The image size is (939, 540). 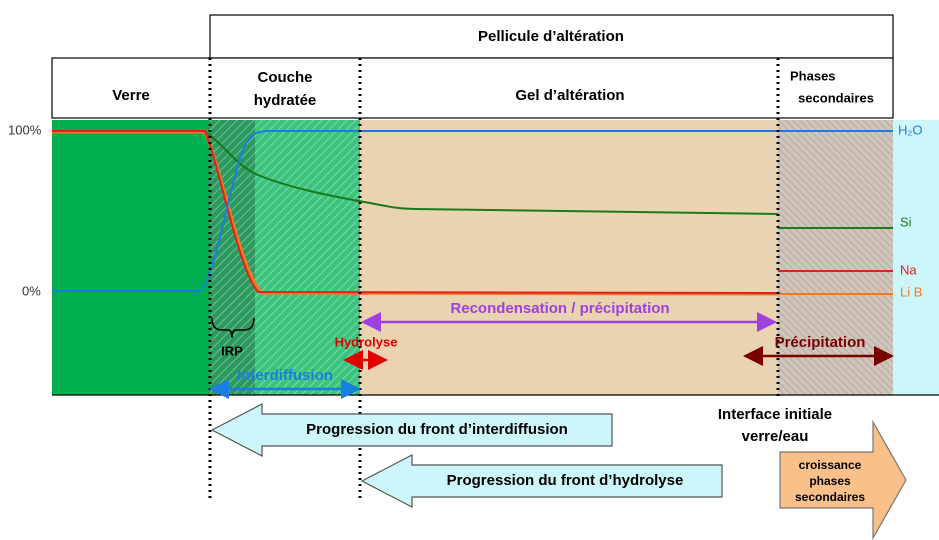 What do you see at coordinates (836, 97) in the screenshot?
I see `zone-label: secondaires` at bounding box center [836, 97].